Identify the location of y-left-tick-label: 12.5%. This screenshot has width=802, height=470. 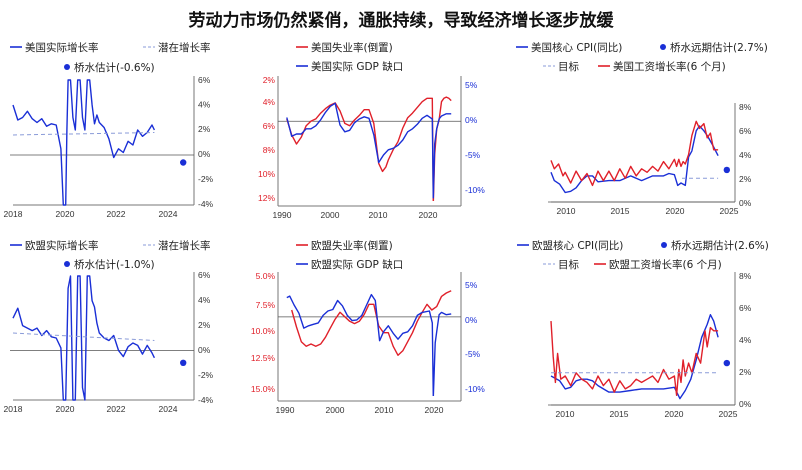
(263, 358).